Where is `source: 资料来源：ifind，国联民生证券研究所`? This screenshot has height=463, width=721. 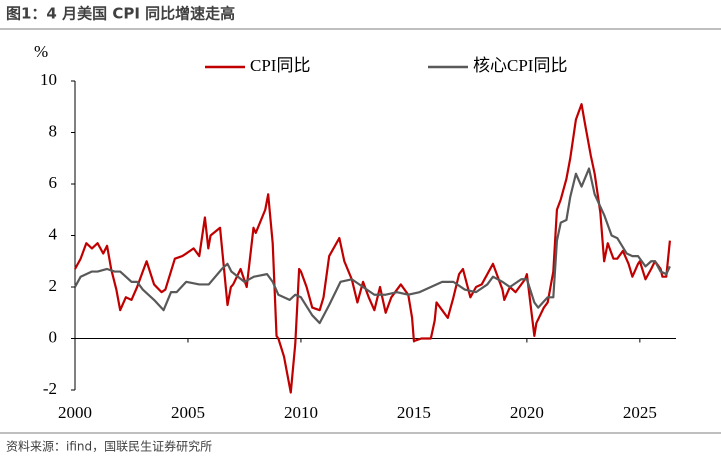 source: 资料来源：ifind，国联民生证券研究所 is located at coordinates (109, 446).